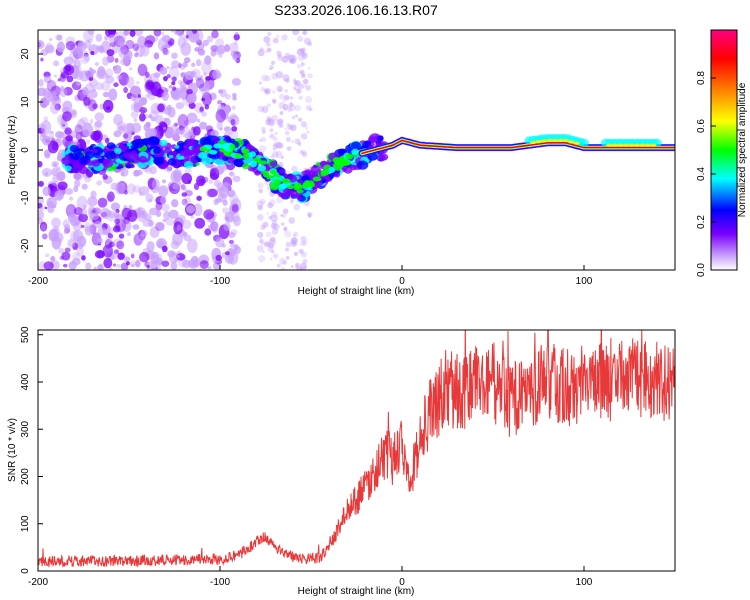  I want to click on spectrogram-ytick-label: -10, so click(25, 197).